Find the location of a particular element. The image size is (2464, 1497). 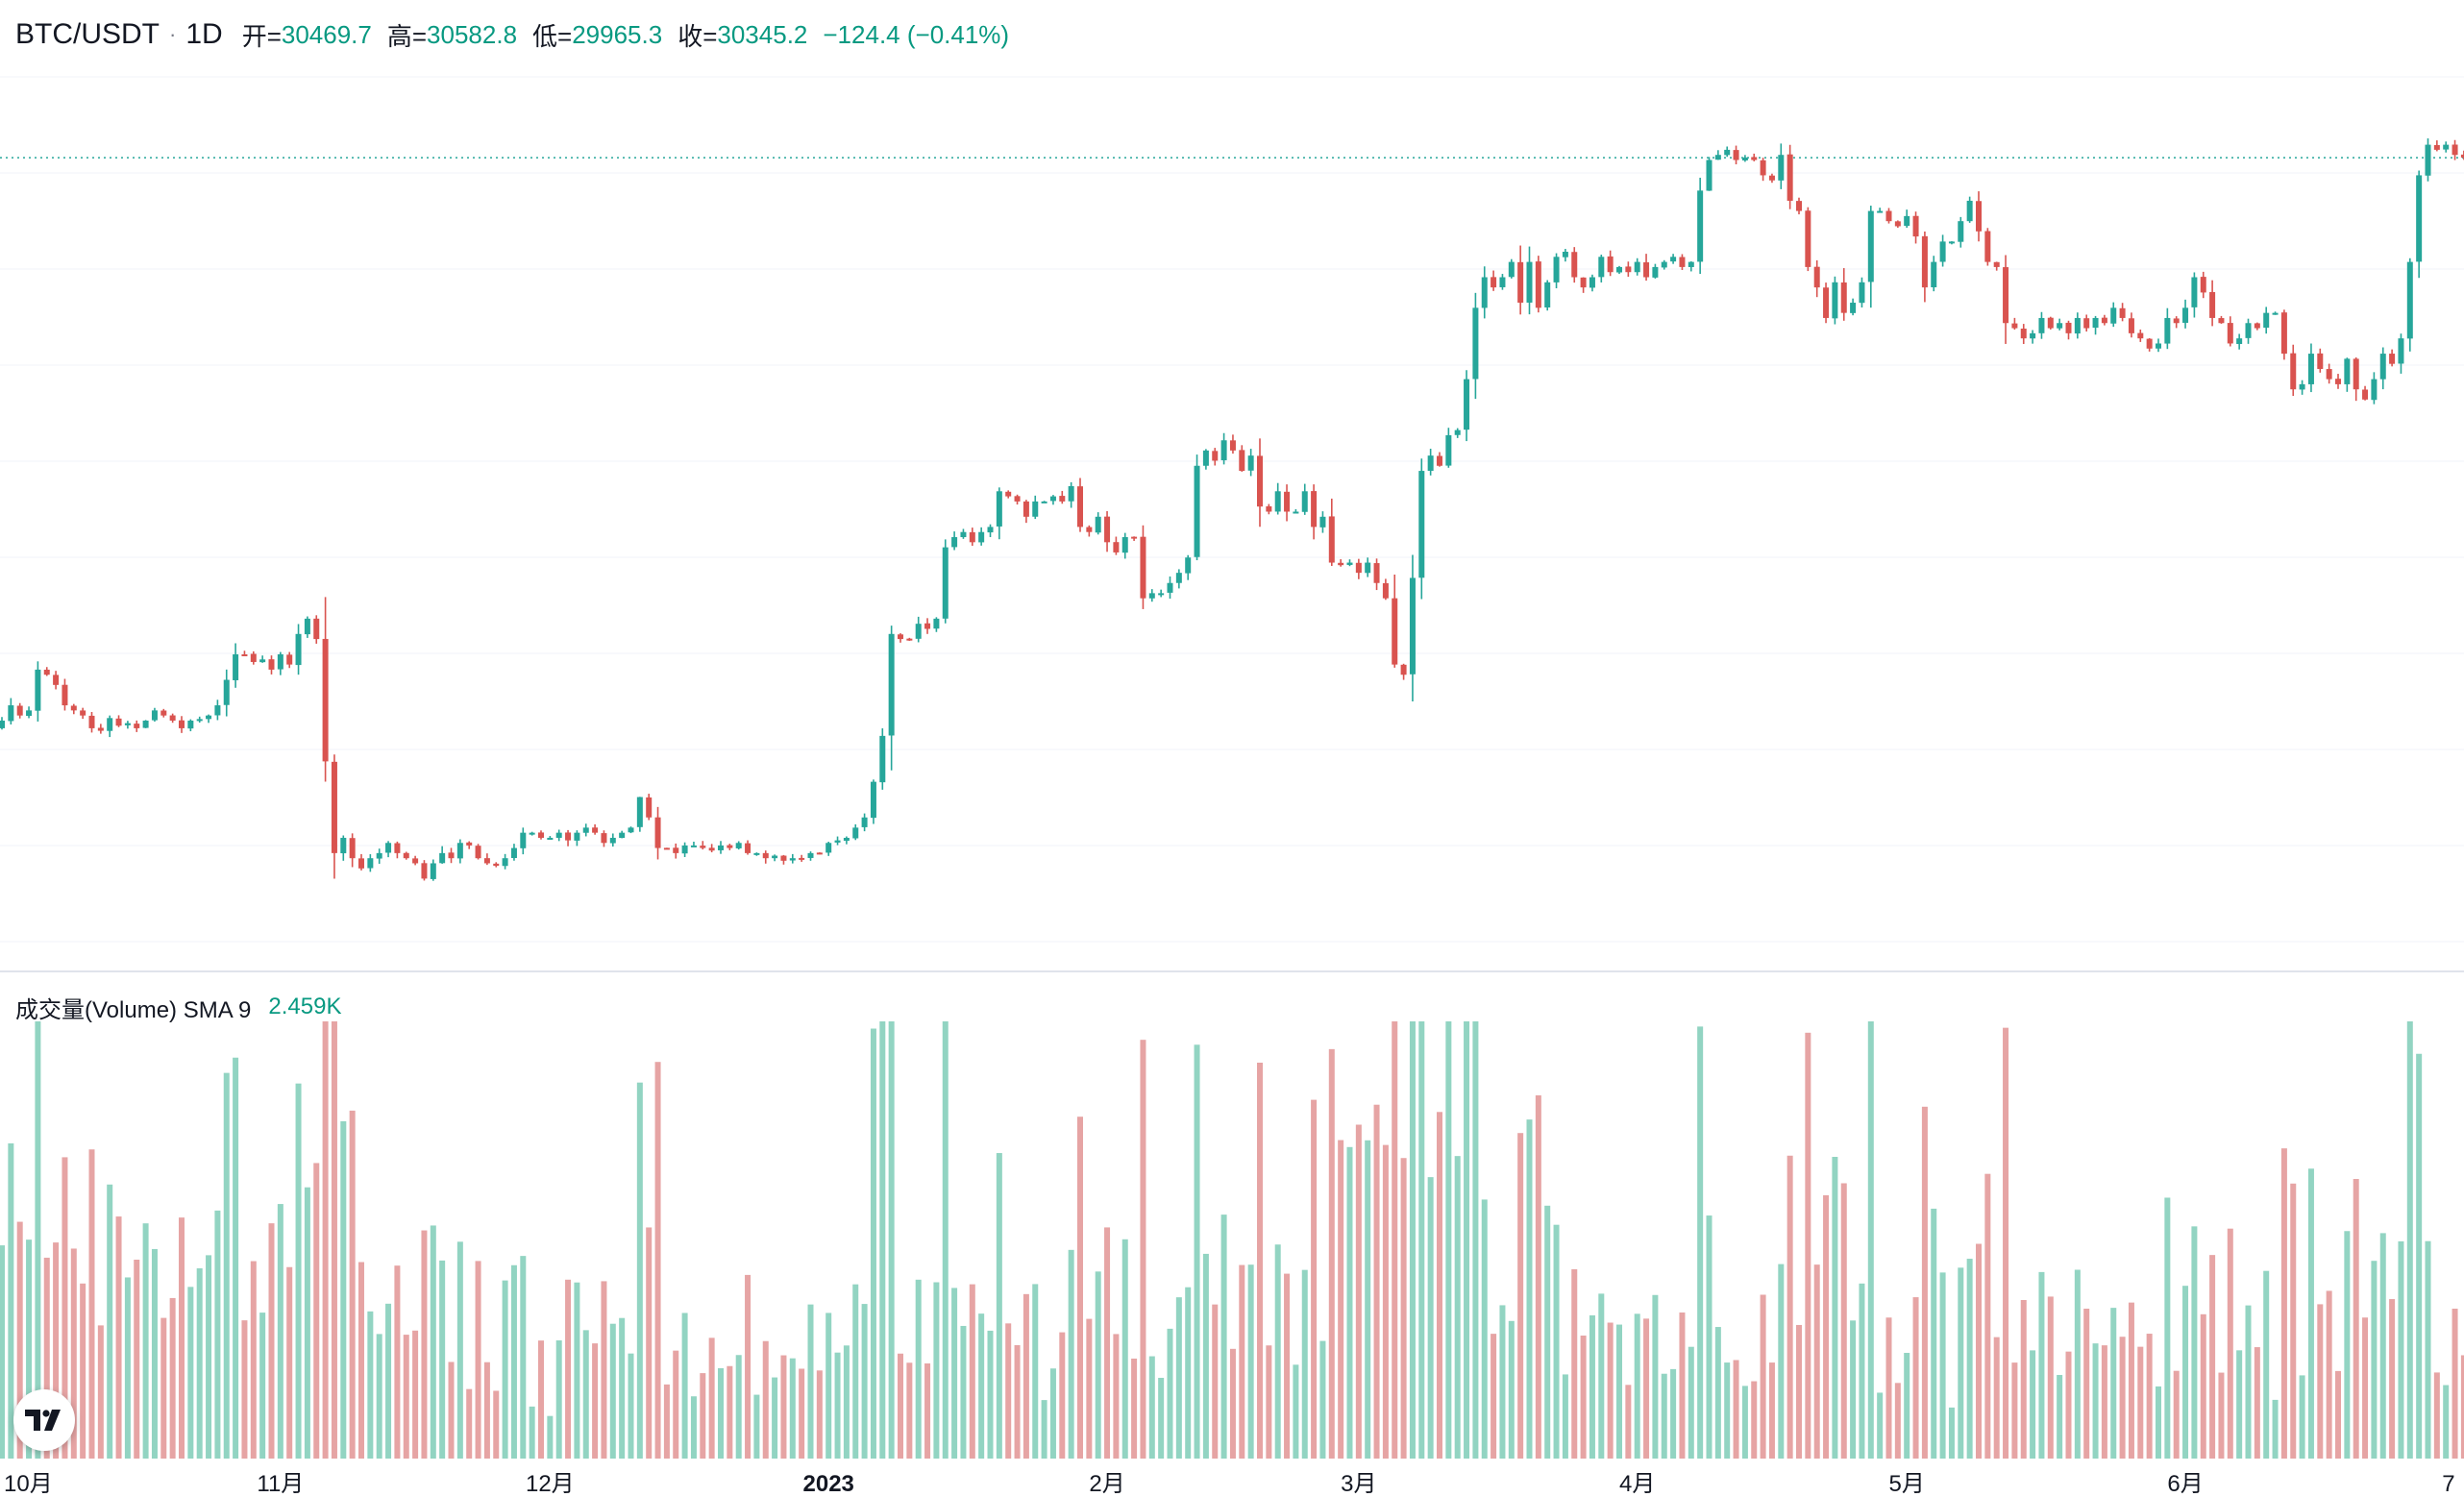

volume-indicator-name: 成交量(Volume) SMA 9 is located at coordinates (133, 1010).